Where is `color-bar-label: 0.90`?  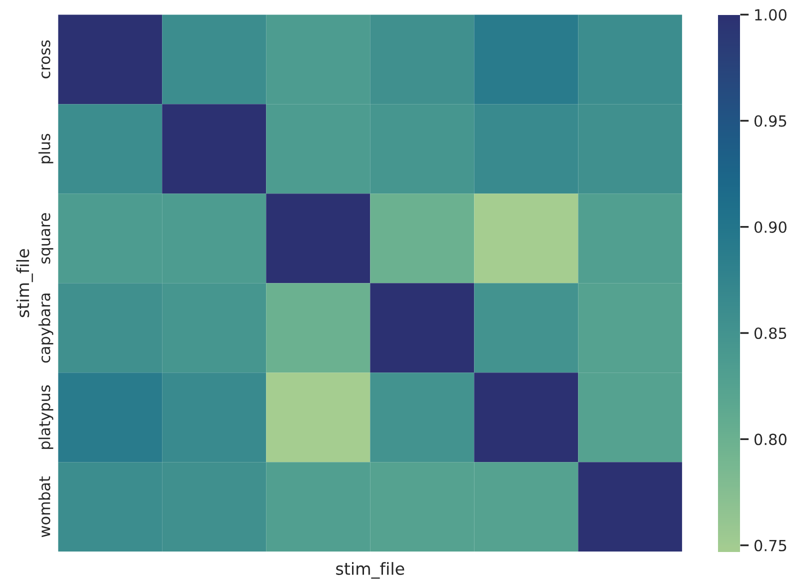 color-bar-label: 0.90 is located at coordinates (770, 227).